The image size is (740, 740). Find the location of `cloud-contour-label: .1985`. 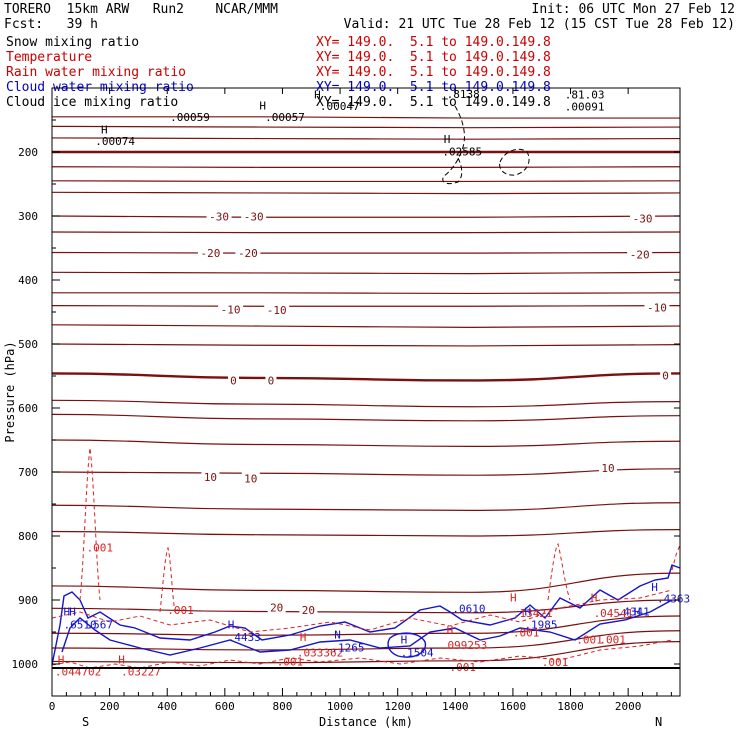

cloud-contour-label: .1985 is located at coordinates (540, 624).